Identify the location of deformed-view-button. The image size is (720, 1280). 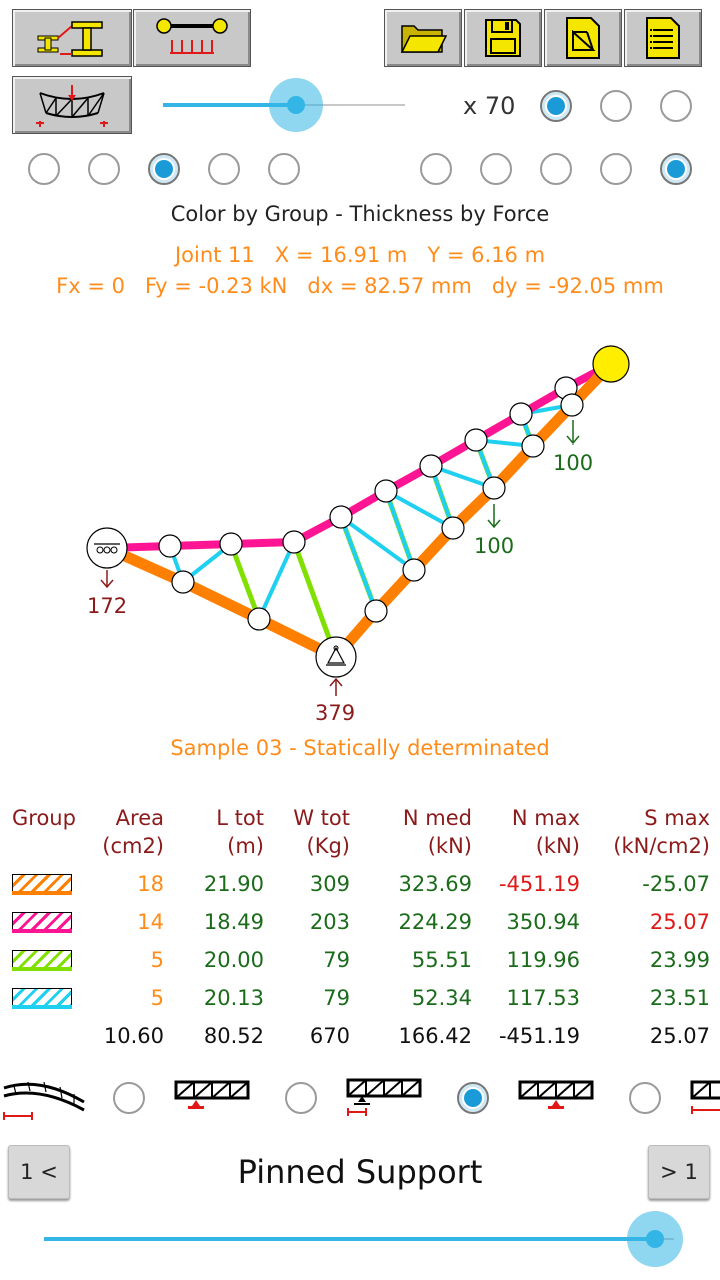
(72, 105).